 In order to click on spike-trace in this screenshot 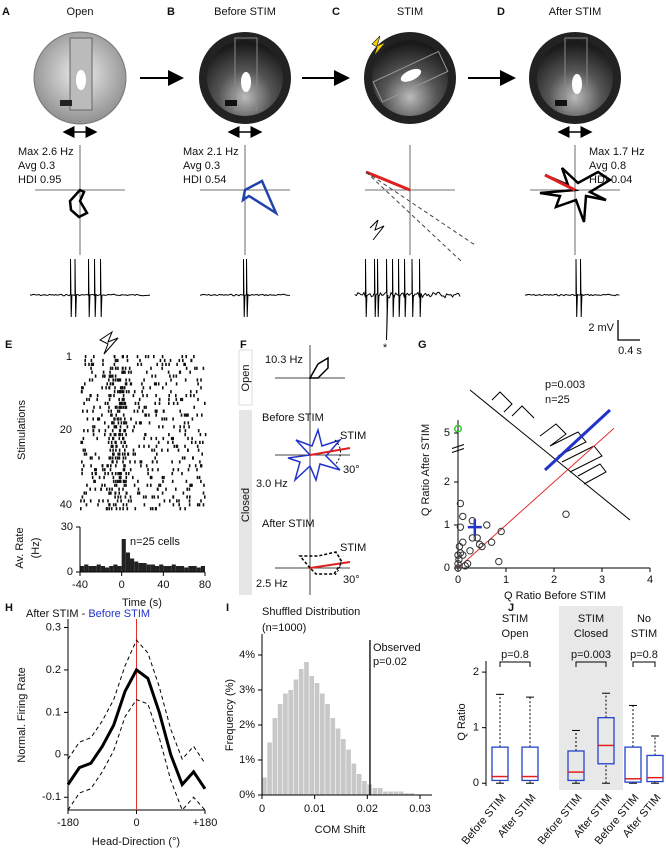, I will do `click(407, 299)`.